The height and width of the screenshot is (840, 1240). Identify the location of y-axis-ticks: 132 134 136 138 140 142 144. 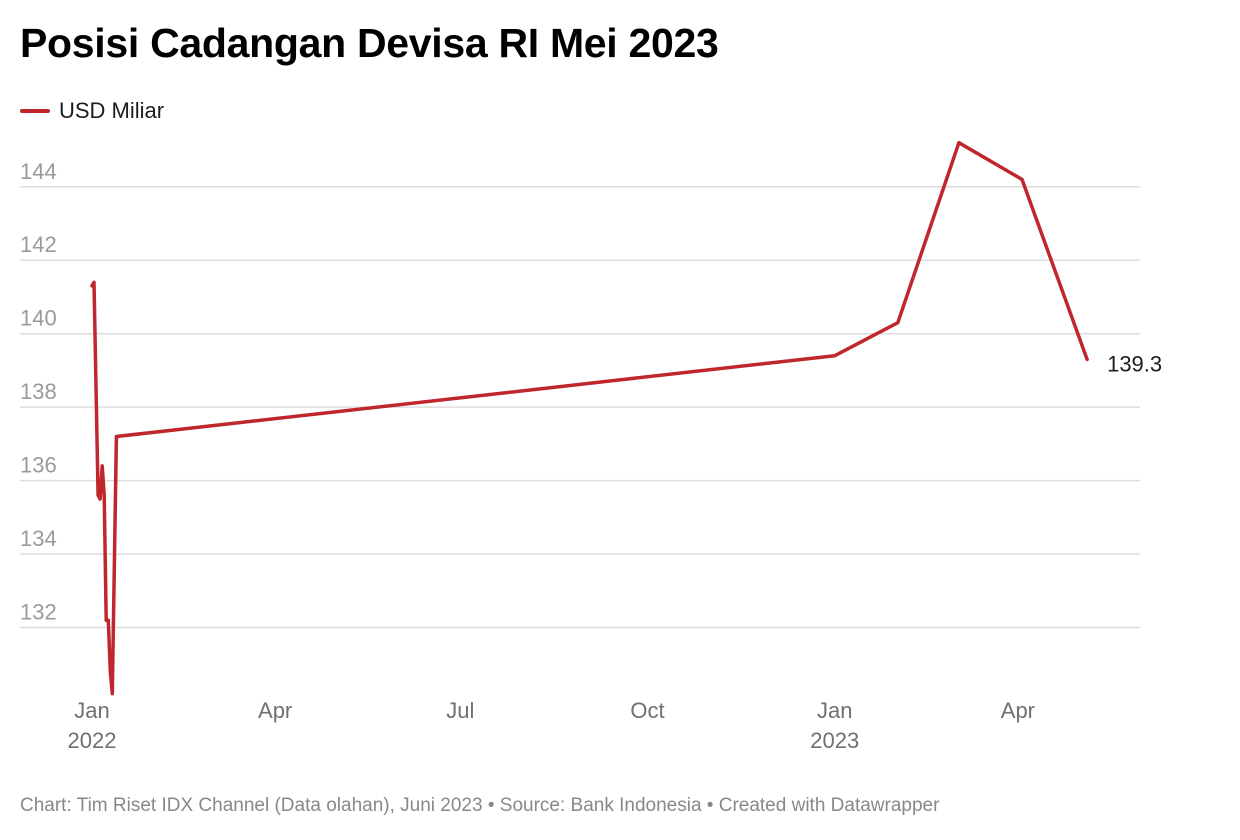
(38, 392).